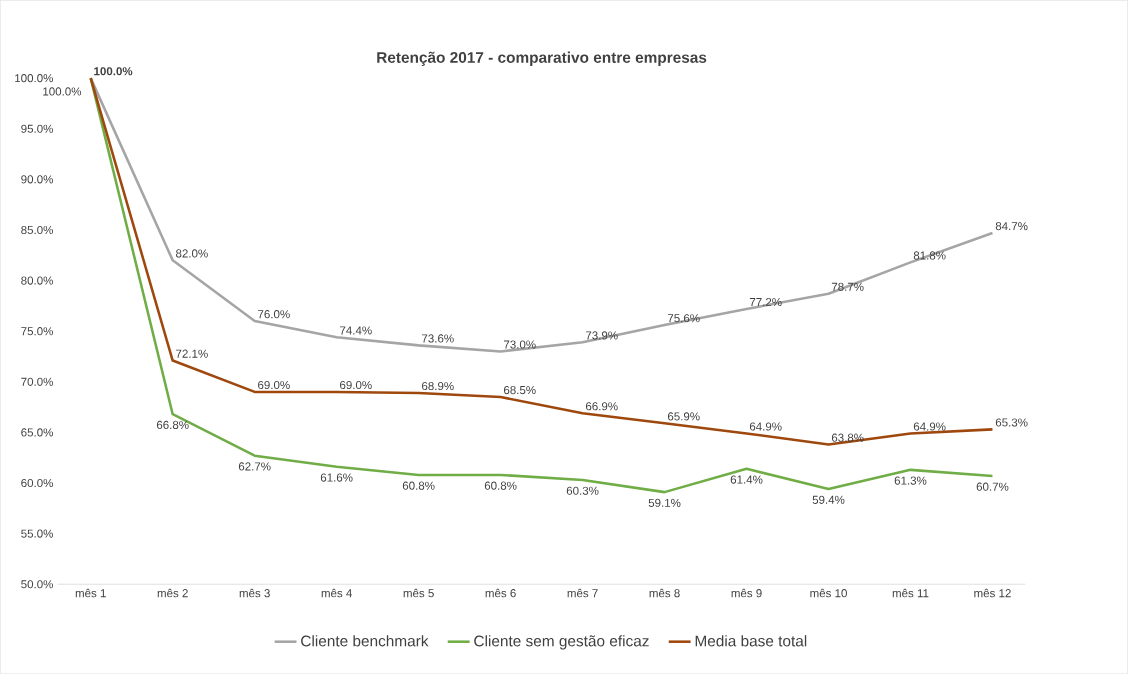 The width and height of the screenshot is (1128, 674). Describe the element at coordinates (910, 480) in the screenshot. I see `data-label: 61.3%` at that location.